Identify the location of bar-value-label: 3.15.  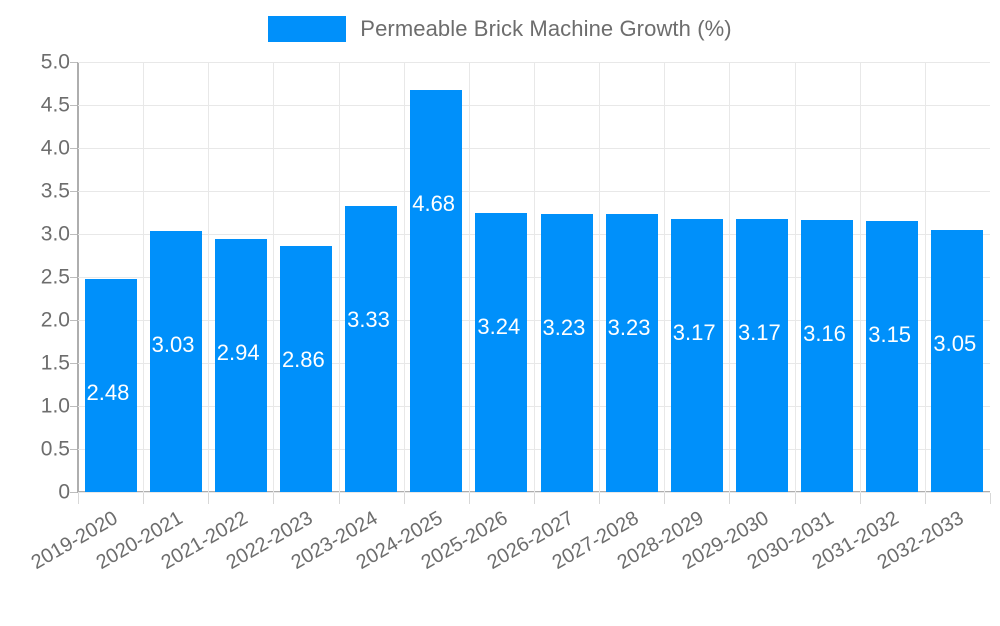
(890, 335).